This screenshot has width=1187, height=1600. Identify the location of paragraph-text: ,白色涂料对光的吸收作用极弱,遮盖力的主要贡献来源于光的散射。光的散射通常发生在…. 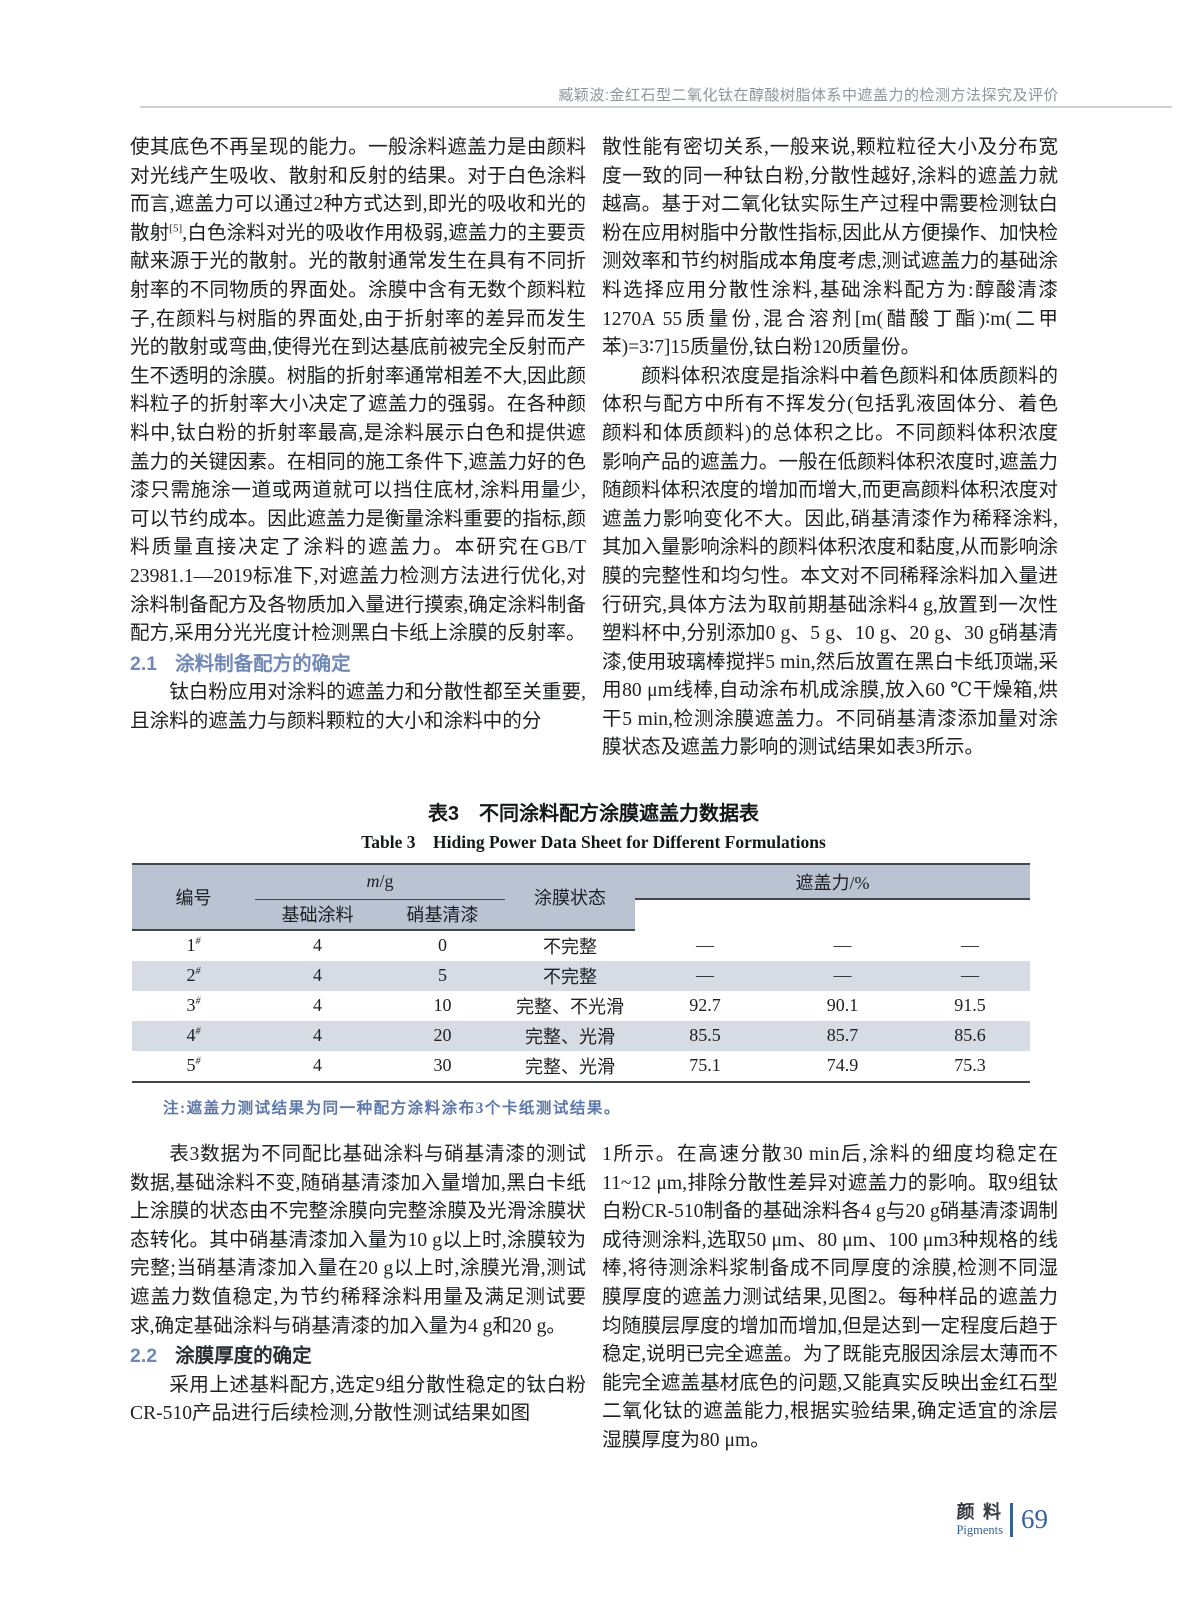
(358, 433).